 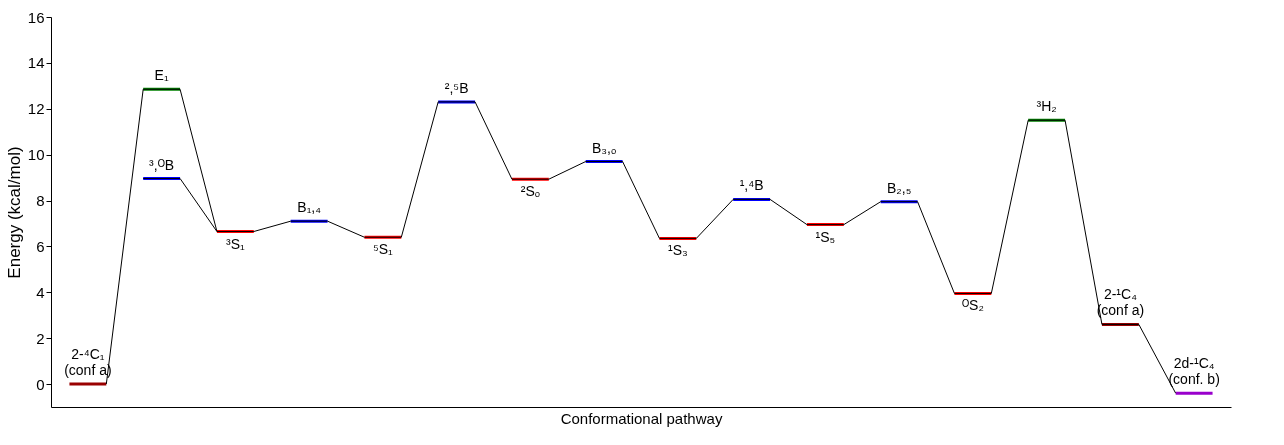 What do you see at coordinates (1120, 302) in the screenshot?
I see `series-label: 2-¹C₄ (conf a)` at bounding box center [1120, 302].